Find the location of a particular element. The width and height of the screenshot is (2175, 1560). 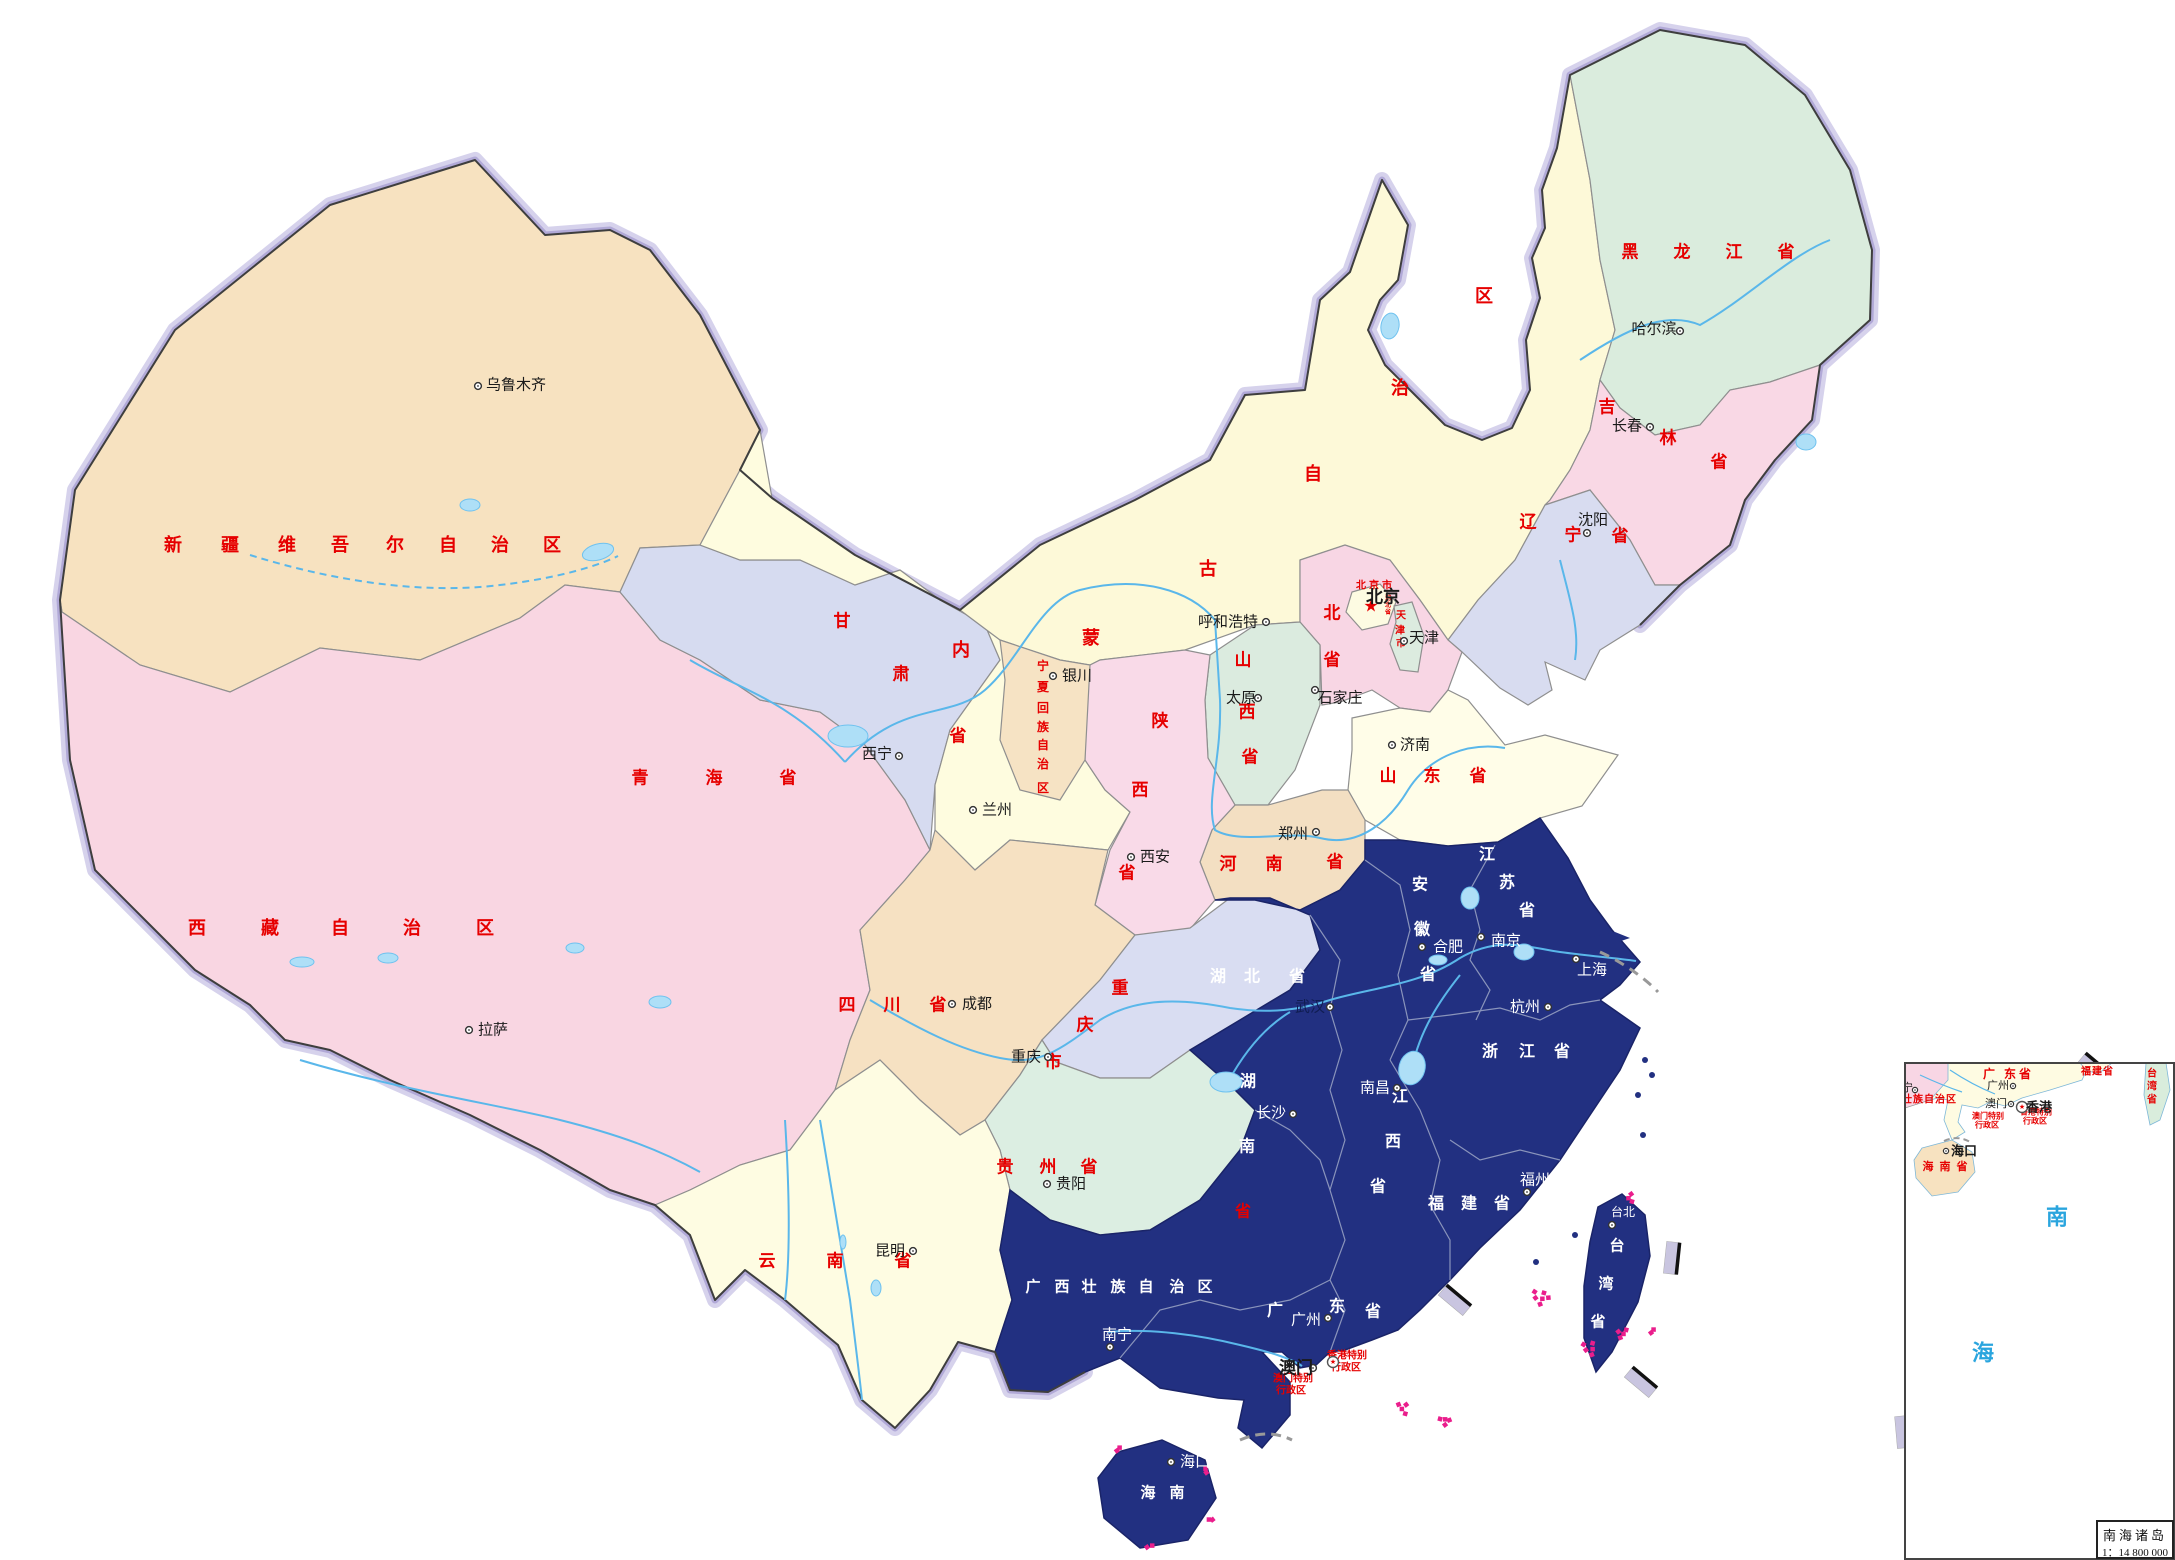

city-天津: 天津 is located at coordinates (1419, 638).